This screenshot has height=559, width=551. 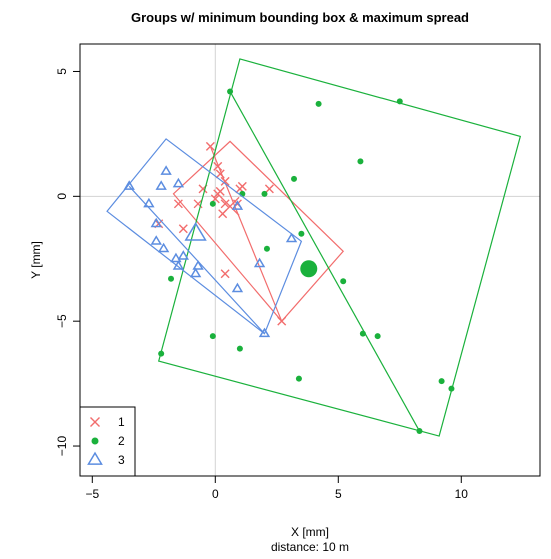 I want to click on group-2-point-18-dot, so click(x=441, y=381).